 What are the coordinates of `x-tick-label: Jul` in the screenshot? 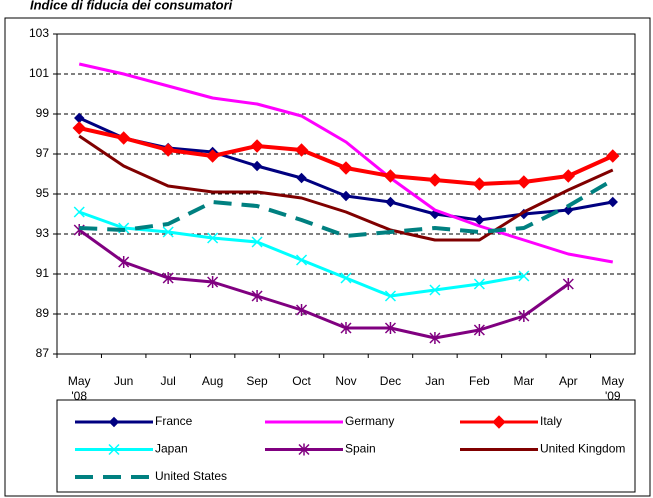 It's located at (168, 381).